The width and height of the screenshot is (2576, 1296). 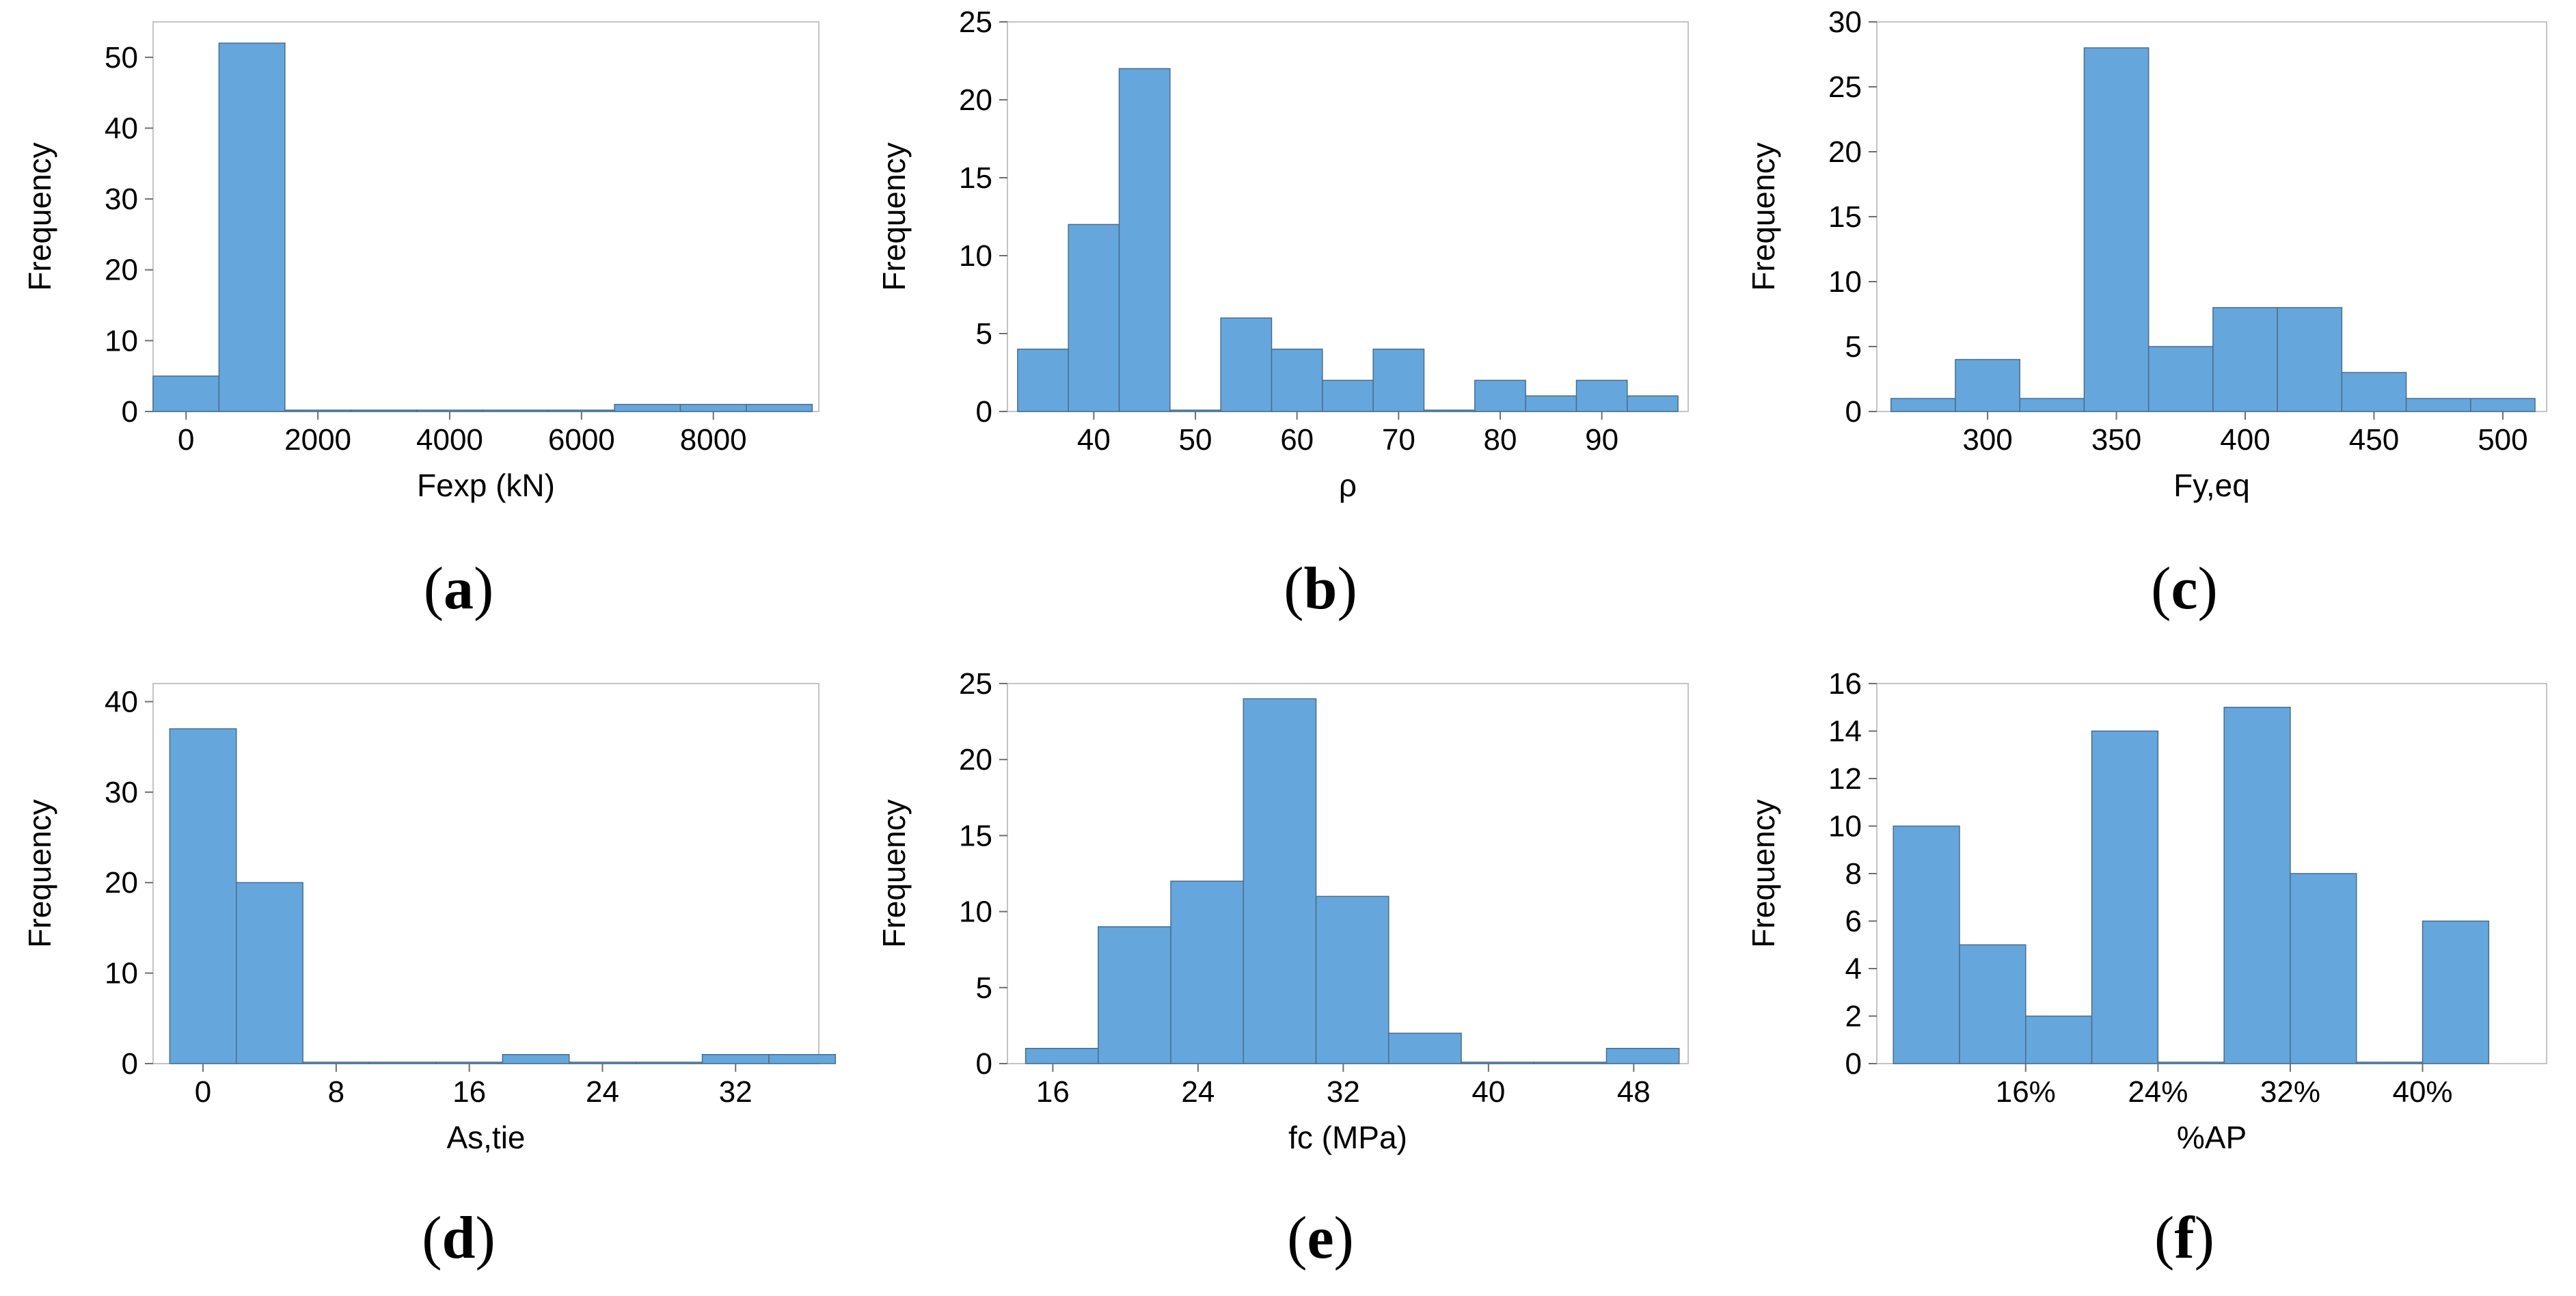 What do you see at coordinates (486, 486) in the screenshot?
I see `x-axis-label: Fexp (kN)` at bounding box center [486, 486].